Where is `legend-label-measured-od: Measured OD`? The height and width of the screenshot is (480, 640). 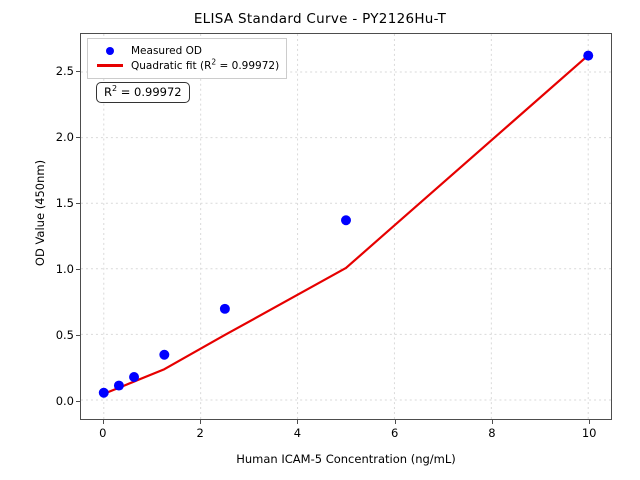 legend-label-measured-od: Measured OD is located at coordinates (166, 50).